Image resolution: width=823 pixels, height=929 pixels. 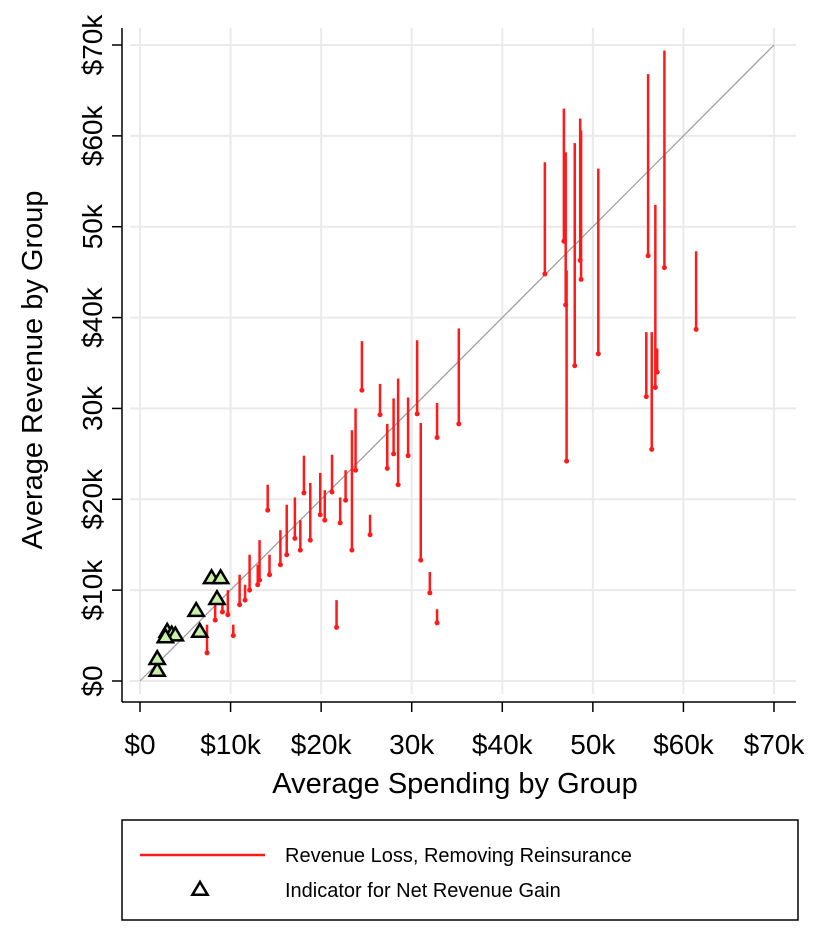 What do you see at coordinates (458, 856) in the screenshot?
I see `legend-label: Revenue Loss, Removing Reinsurance` at bounding box center [458, 856].